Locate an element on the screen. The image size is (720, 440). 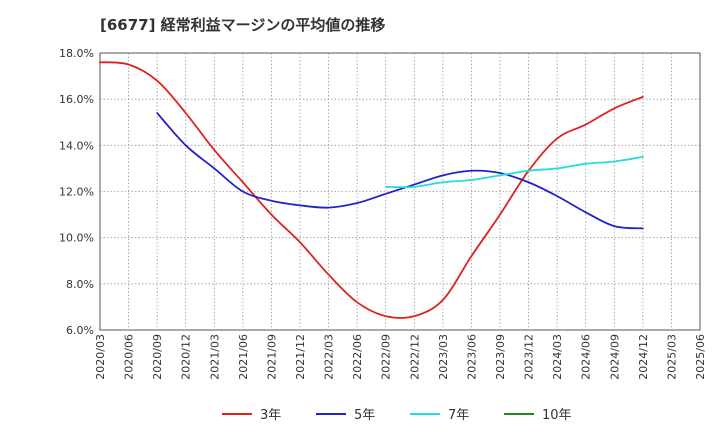
x-tick-label: 2021/09 is located at coordinates (271, 357).